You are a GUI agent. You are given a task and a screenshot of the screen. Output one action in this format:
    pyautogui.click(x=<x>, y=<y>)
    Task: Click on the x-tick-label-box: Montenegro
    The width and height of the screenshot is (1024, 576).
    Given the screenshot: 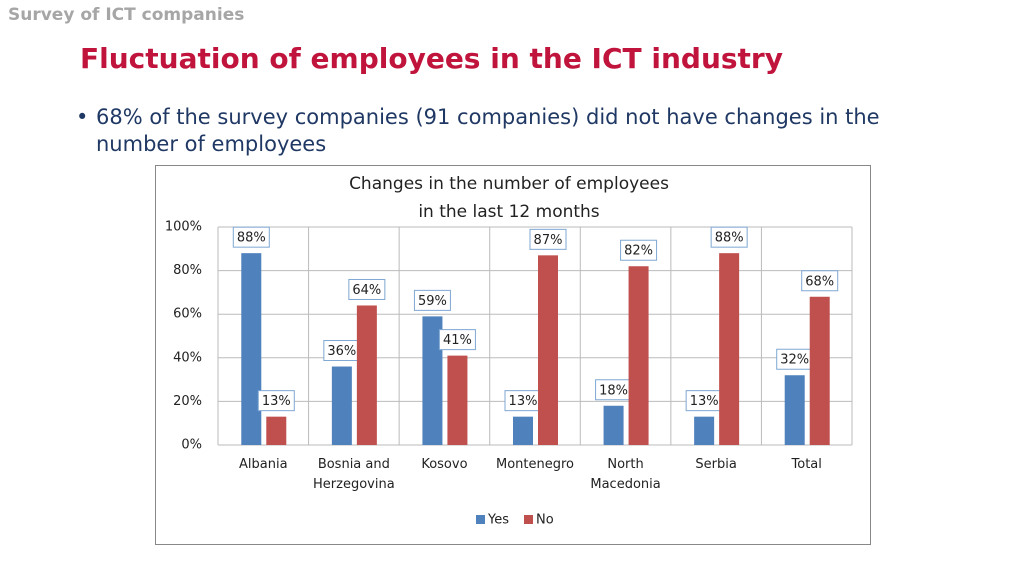 What is the action you would take?
    pyautogui.click(x=534, y=464)
    